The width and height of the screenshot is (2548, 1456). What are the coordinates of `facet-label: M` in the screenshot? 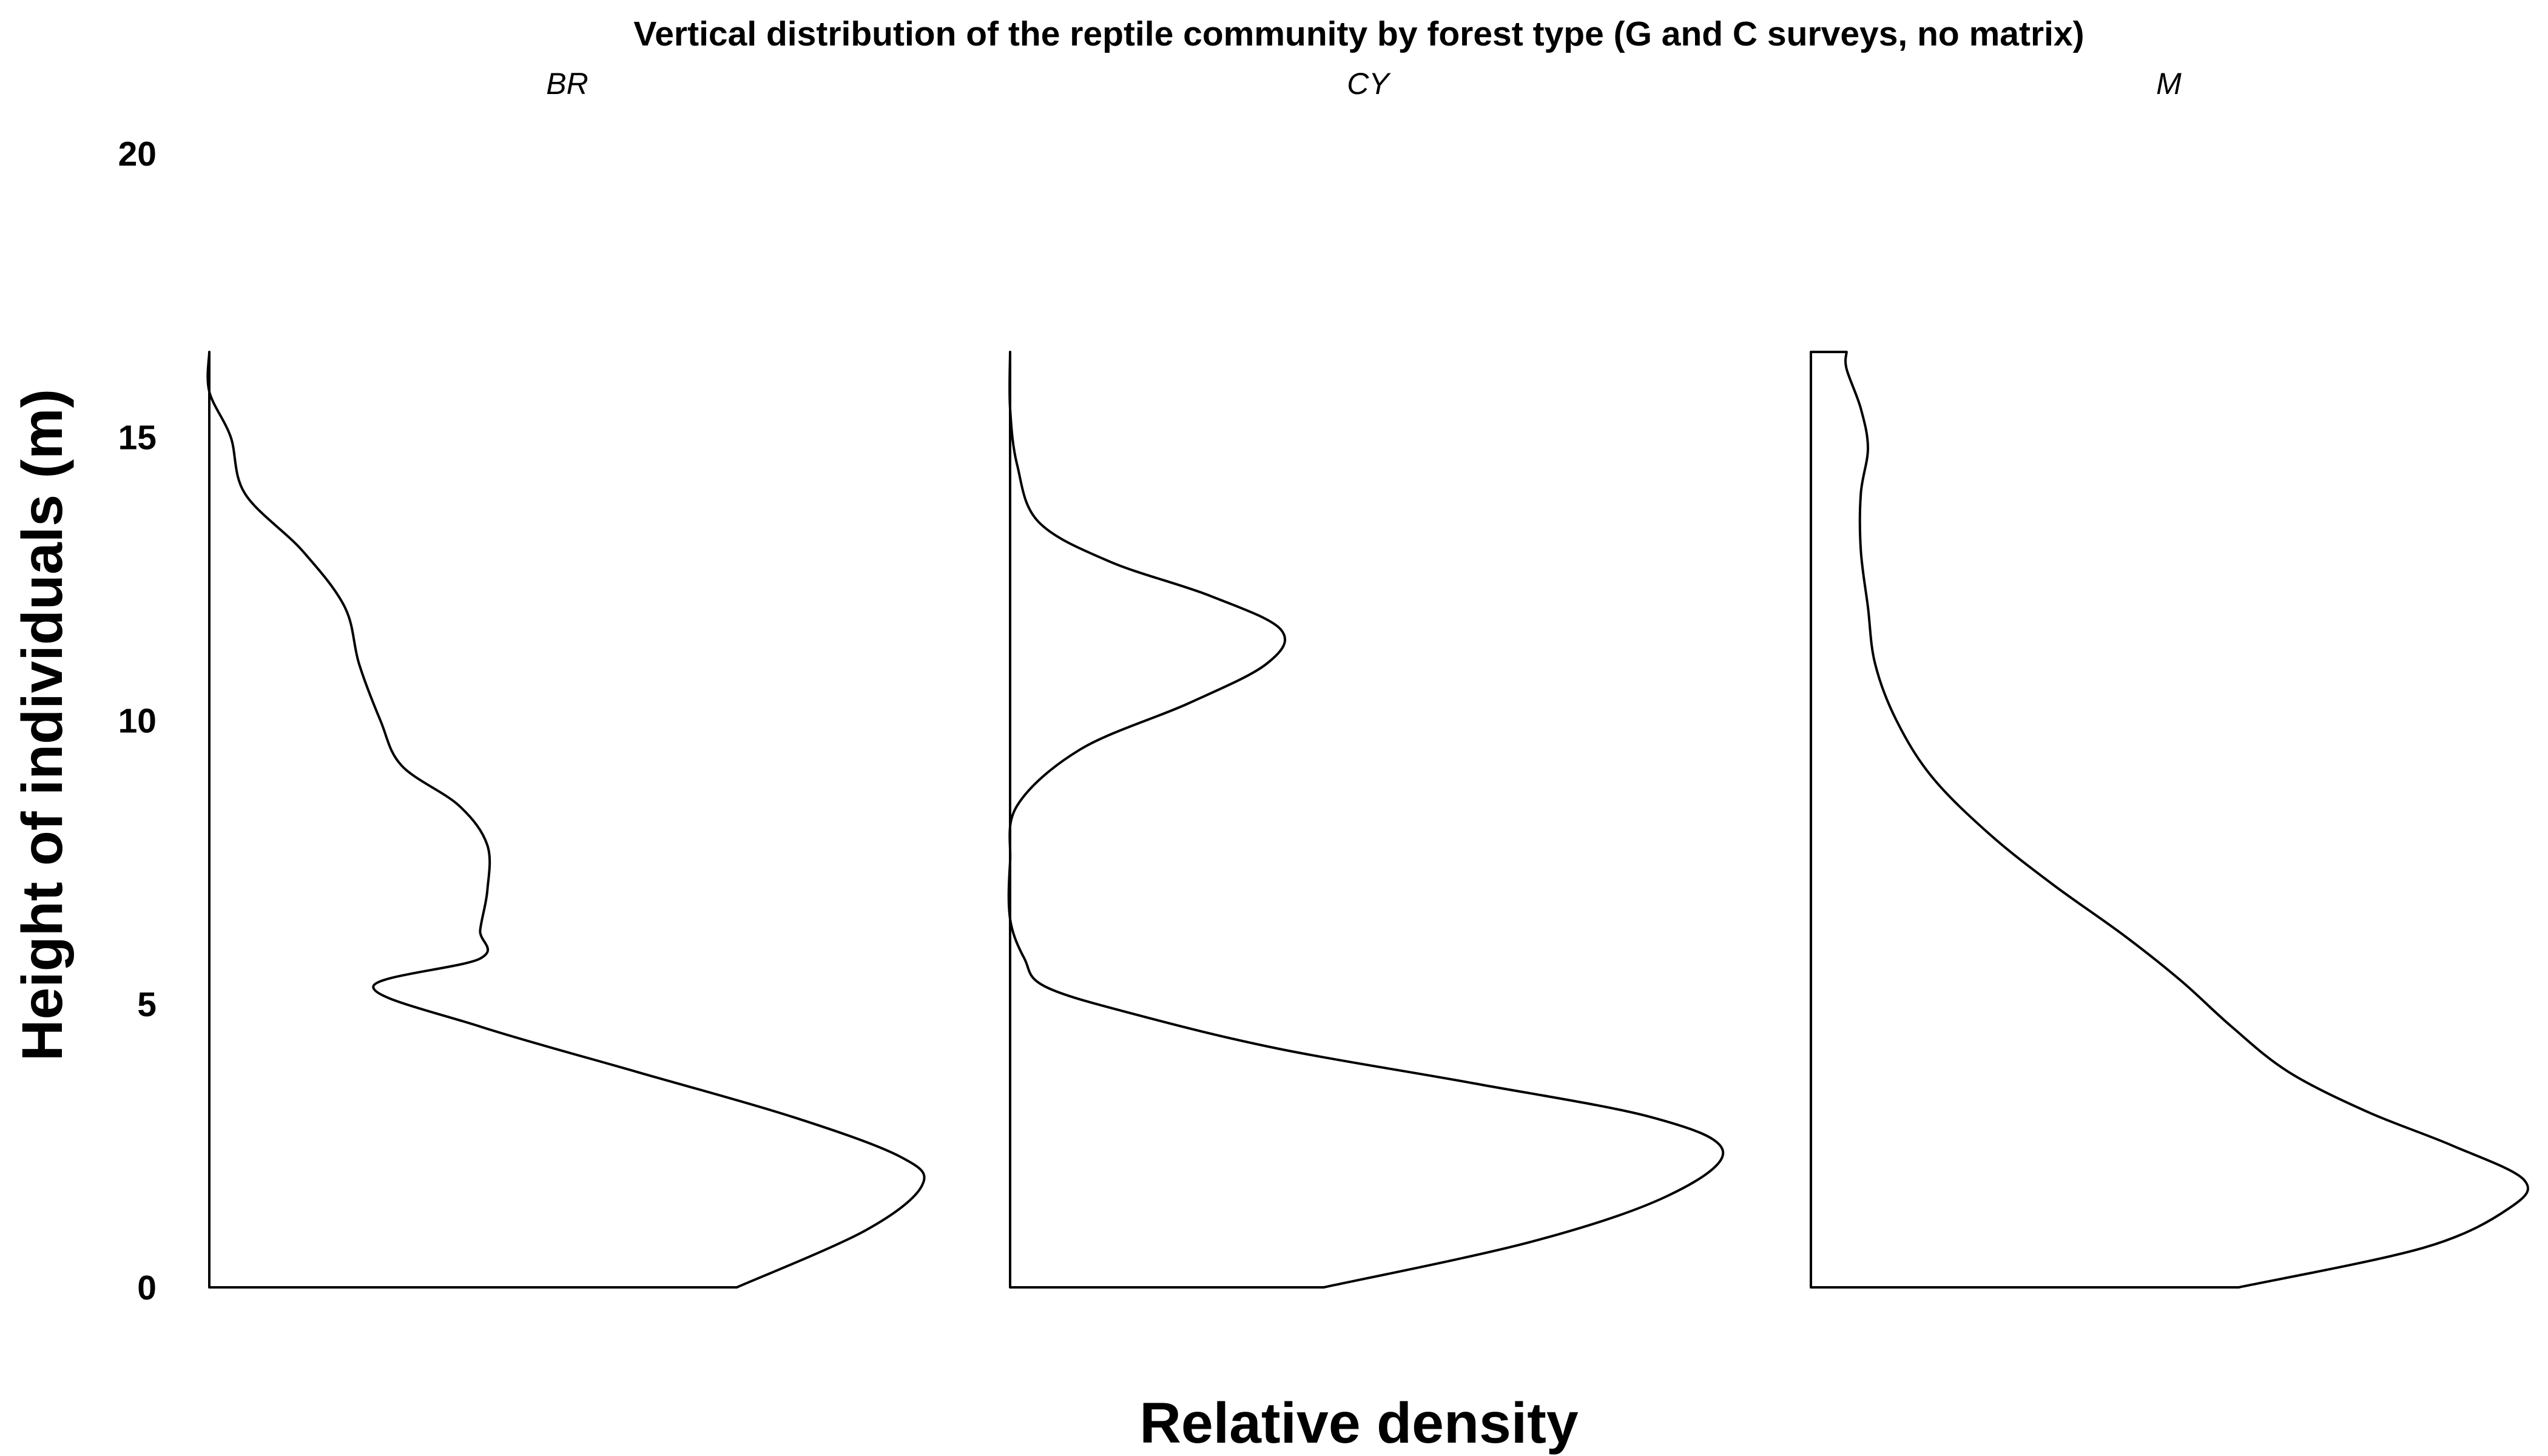 It's located at (2169, 84).